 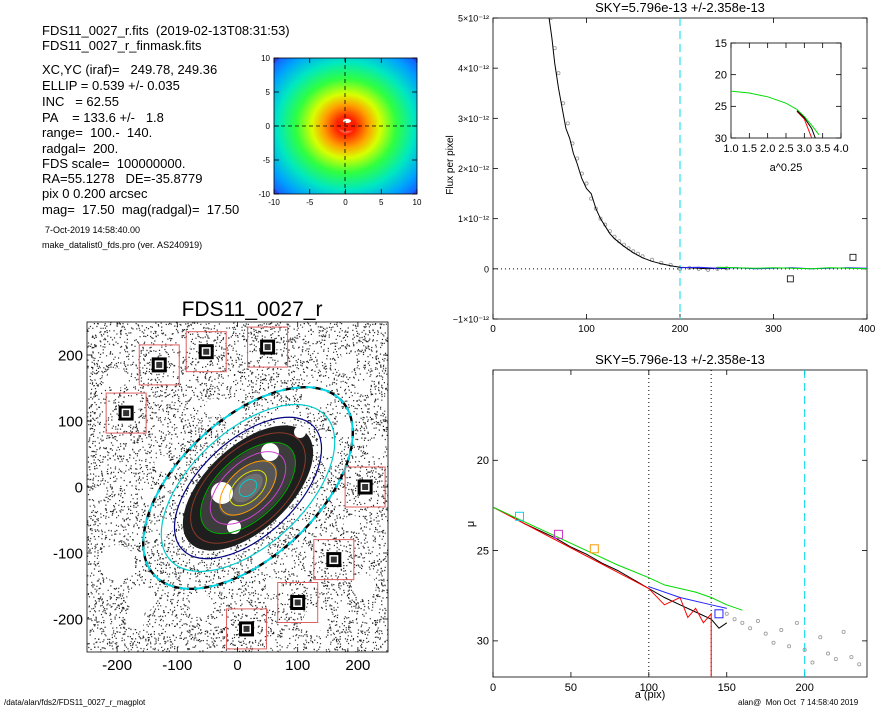 I want to click on info-line-mask: FDS11_0027_r_finmask.fits, so click(x=122, y=45).